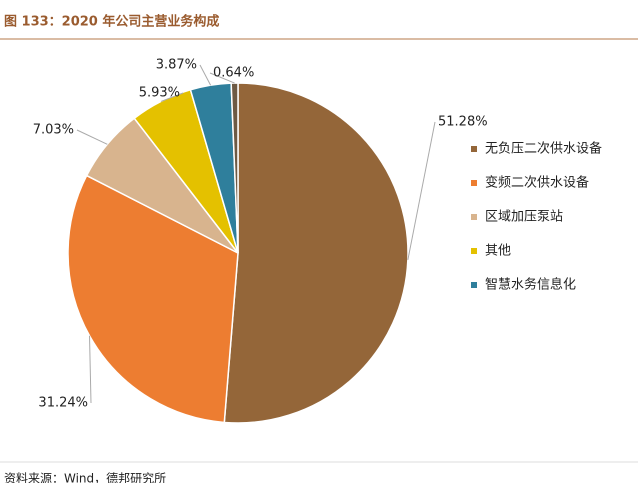  I want to click on data-label: 0.64%, so click(233, 73).